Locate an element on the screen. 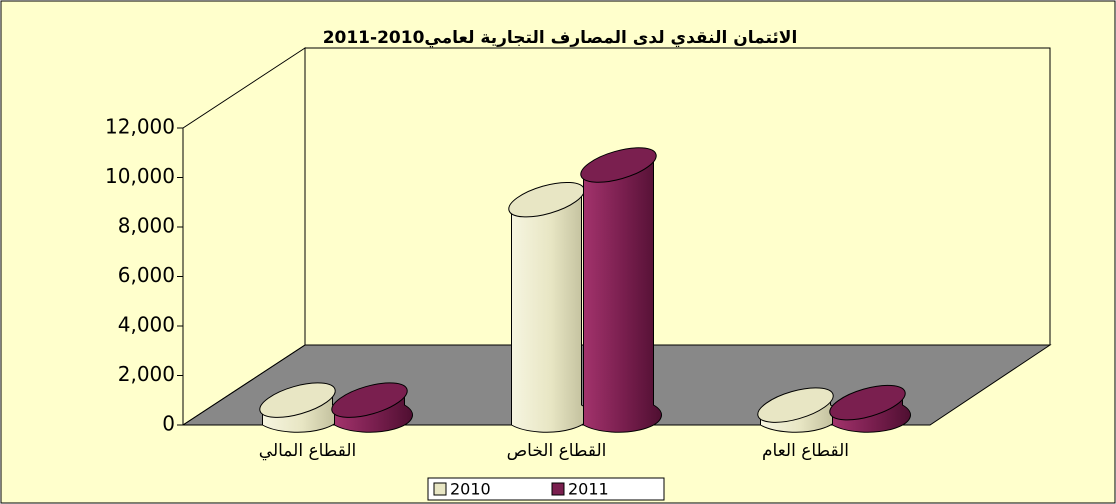 This screenshot has width=1116, height=504. y-tick-label: 8,000 is located at coordinates (146, 226).